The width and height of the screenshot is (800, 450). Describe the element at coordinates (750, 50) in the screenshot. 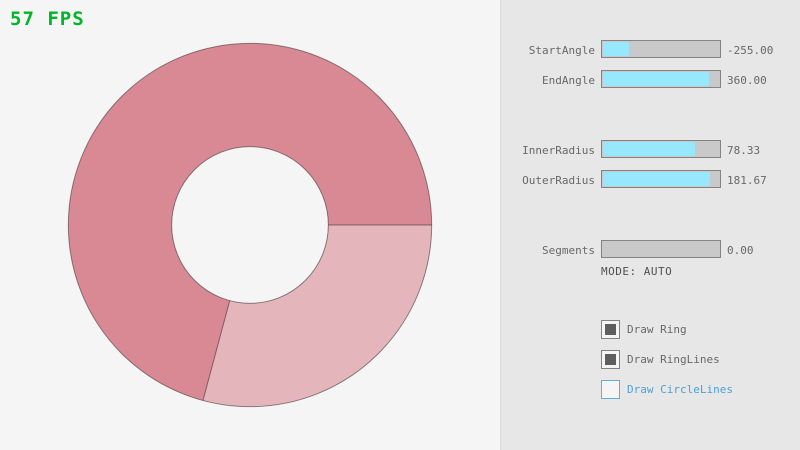

I see `slider-value: -255.00` at that location.